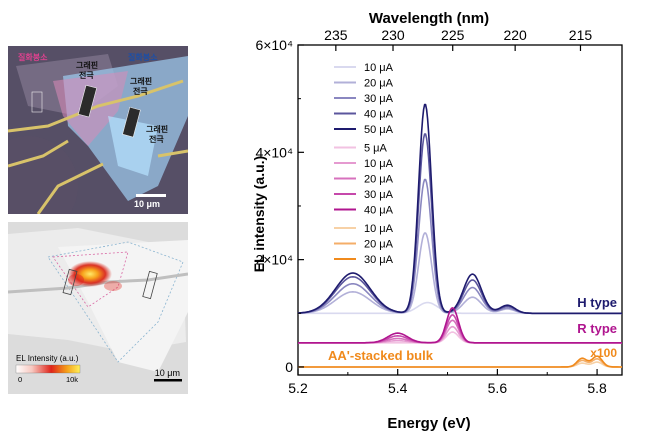 This screenshot has width=658, height=437. What do you see at coordinates (147, 204) in the screenshot?
I see `scale-bar-label: 10 μm` at bounding box center [147, 204].